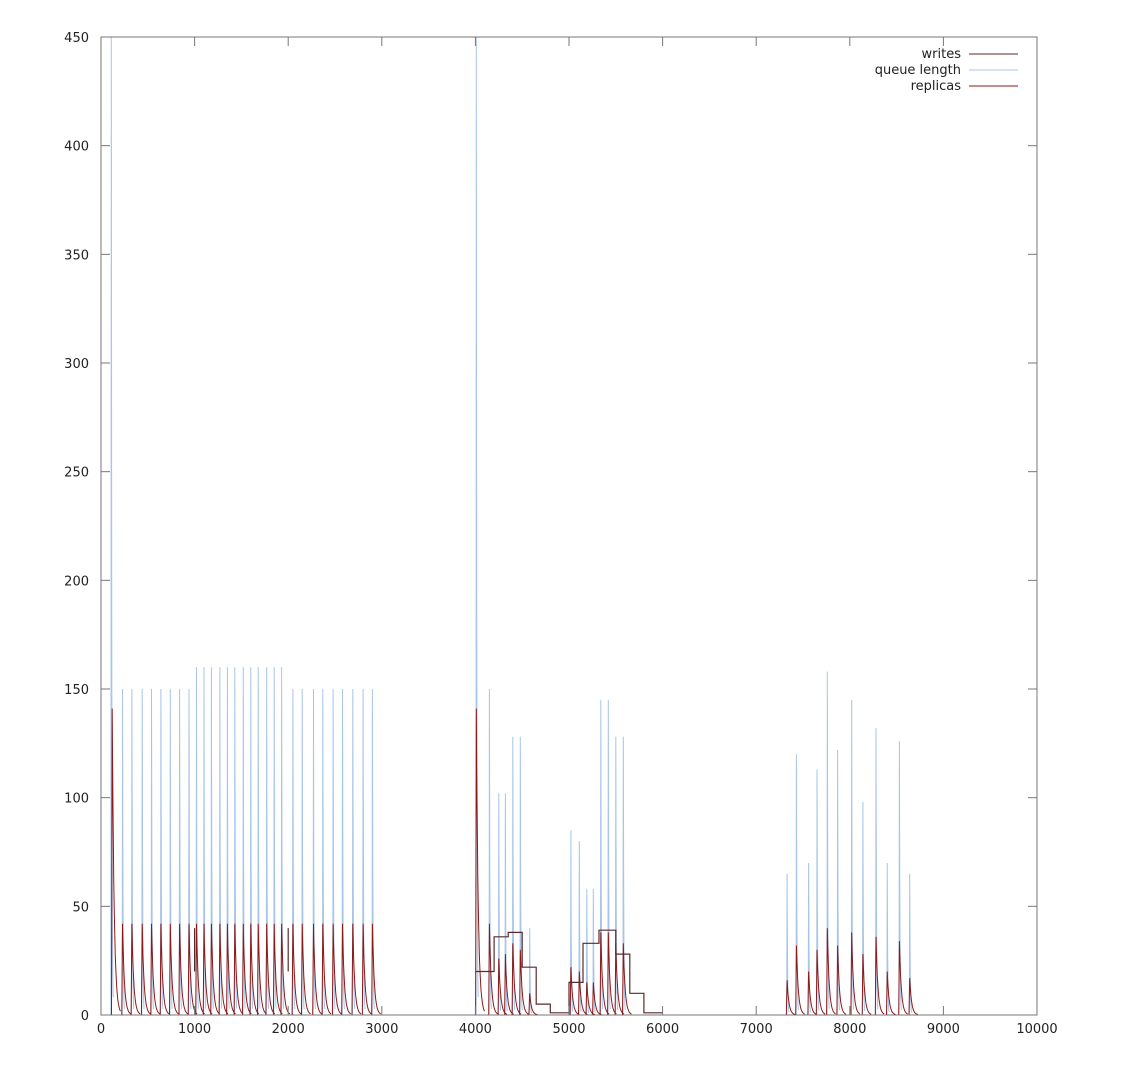 The width and height of the screenshot is (1131, 1083). Describe the element at coordinates (85, 1016) in the screenshot. I see `y-tick-label: 0` at that location.